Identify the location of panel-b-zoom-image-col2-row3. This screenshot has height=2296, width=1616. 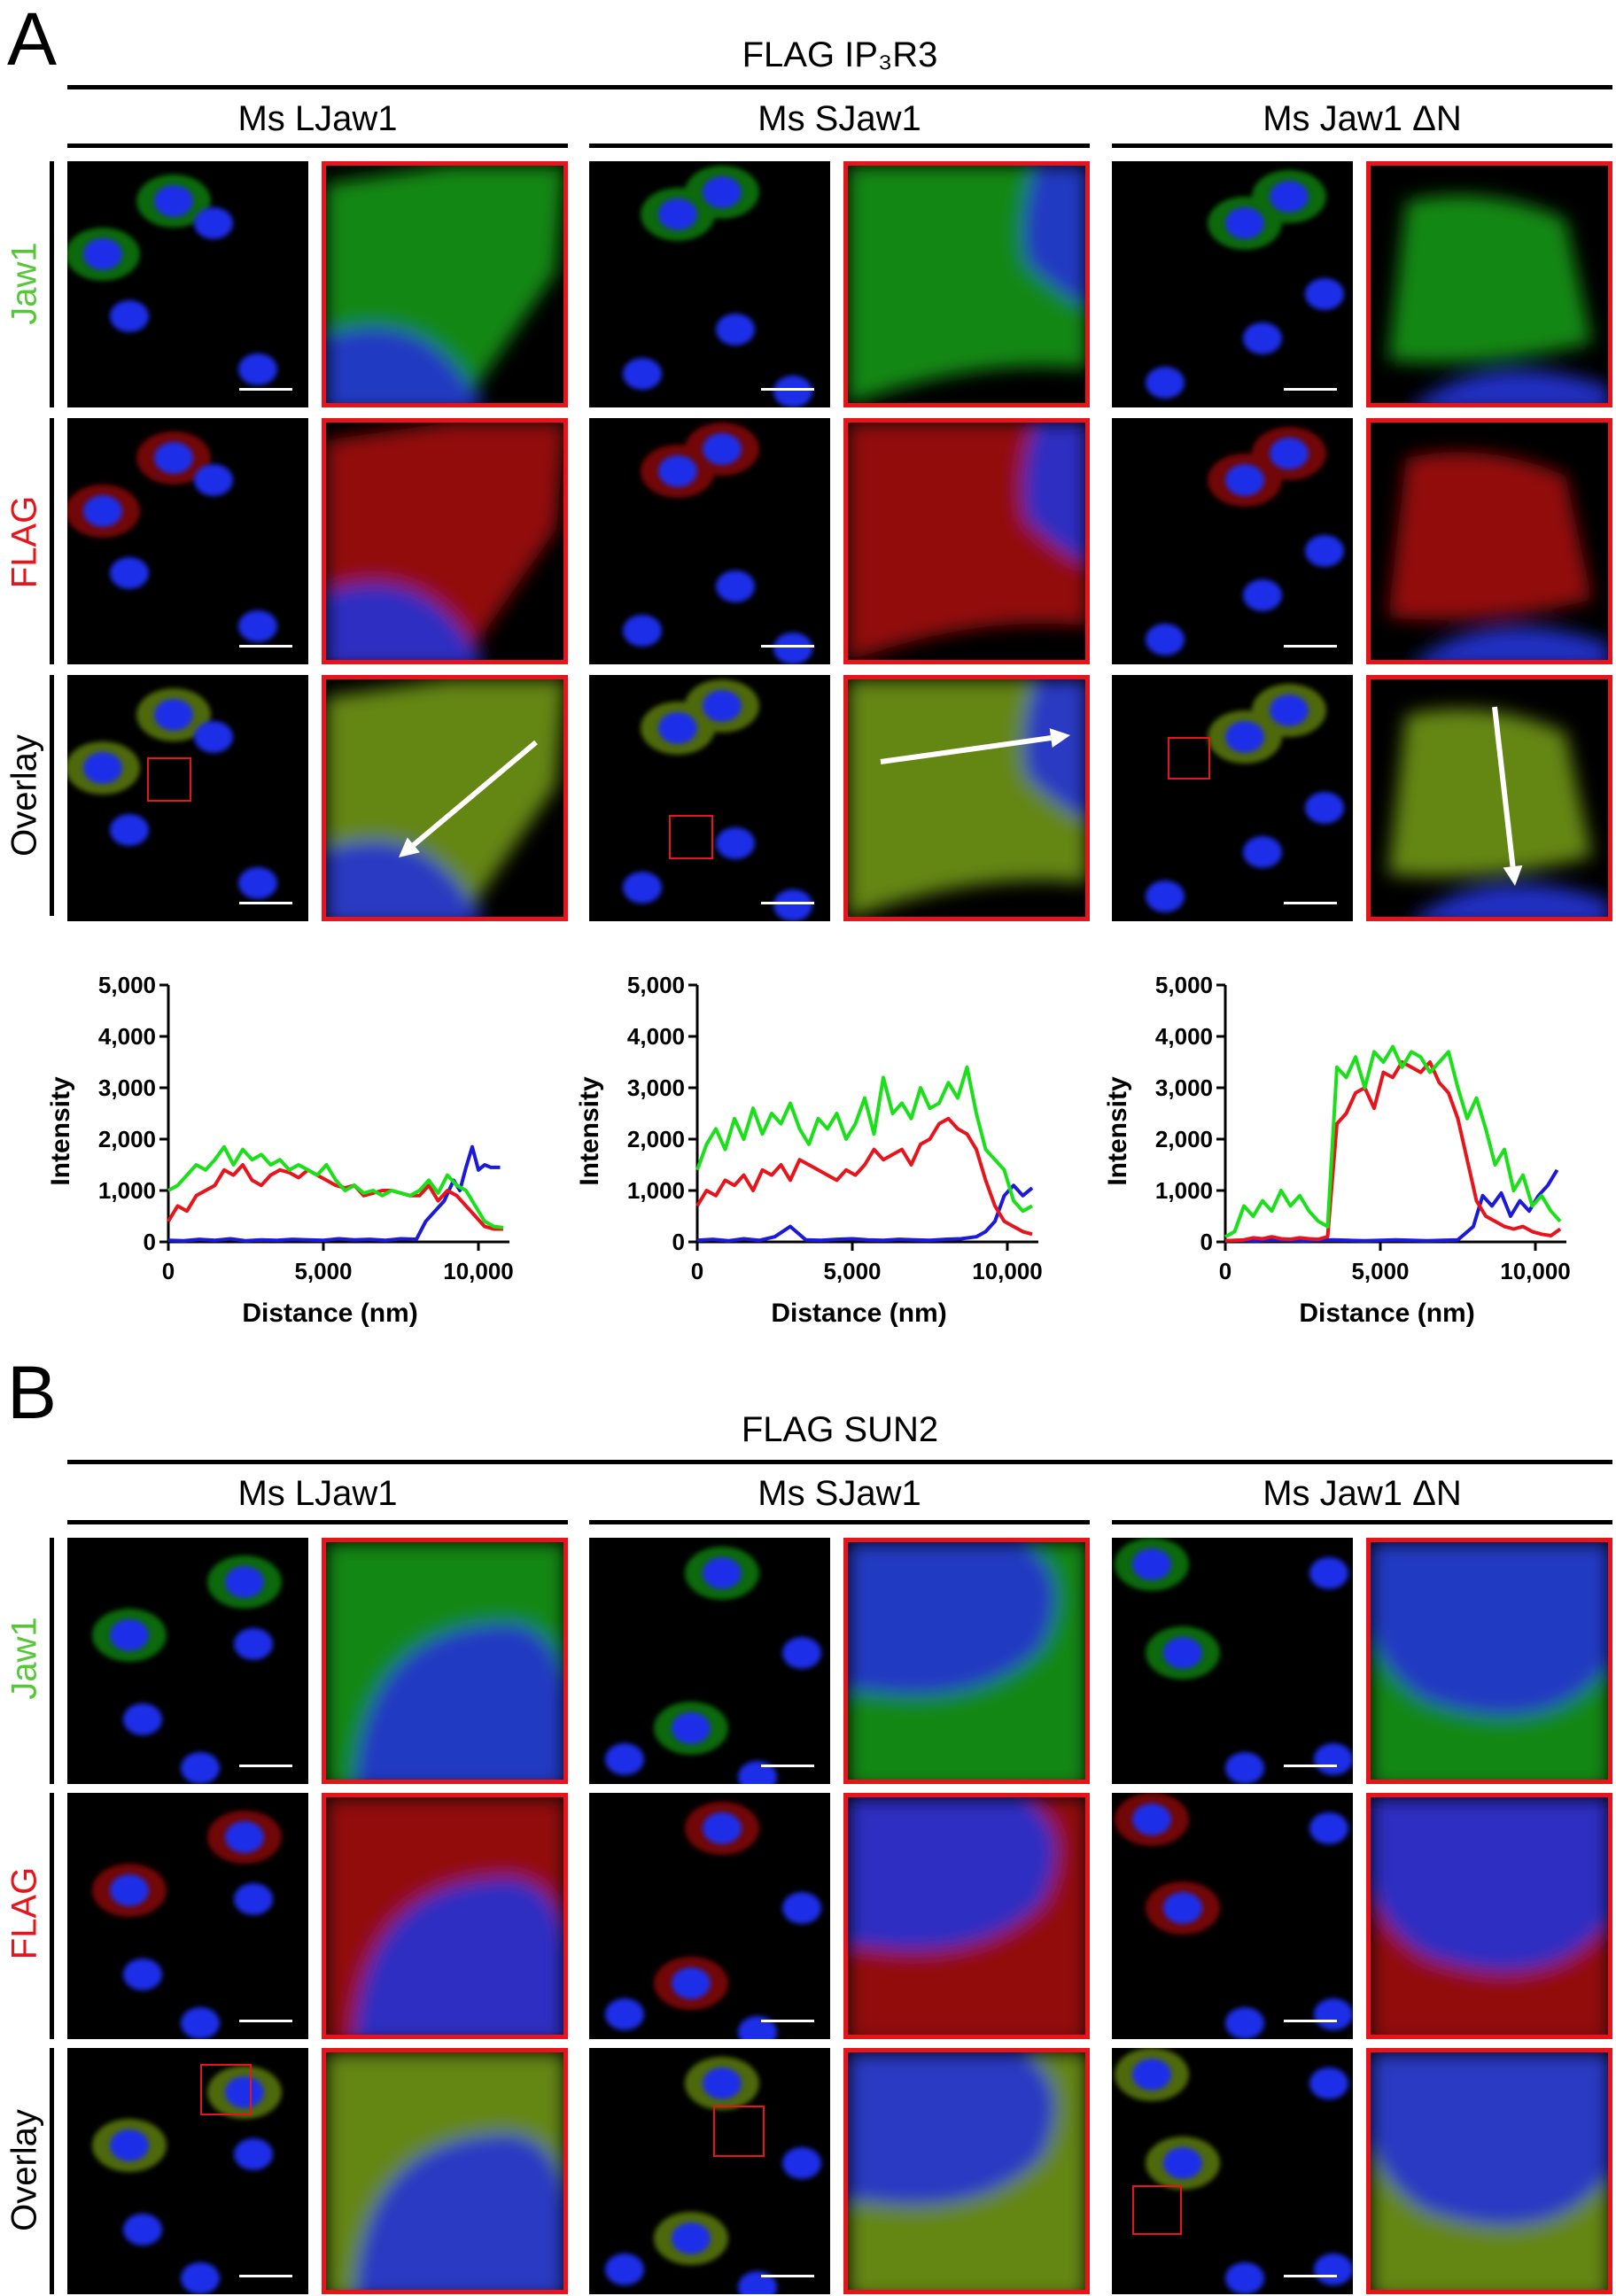
(966, 2171).